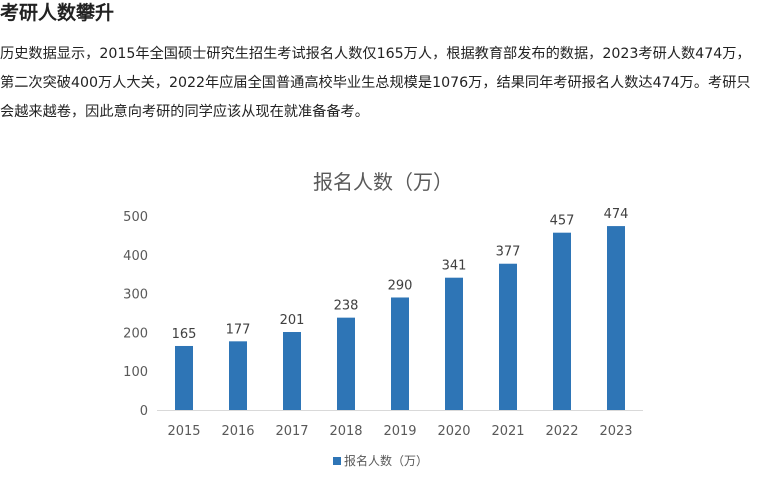 The image size is (761, 488). What do you see at coordinates (400, 285) in the screenshot?
I see `data-label: 290` at bounding box center [400, 285].